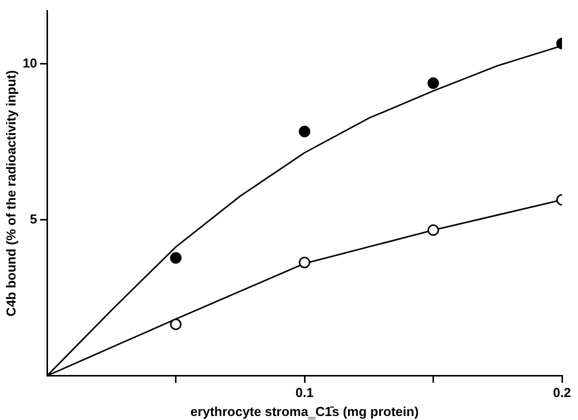 The height and width of the screenshot is (420, 578). What do you see at coordinates (10, 193) in the screenshot?
I see `y-axis-title: C4b bound (% of the radioactivity input)` at bounding box center [10, 193].